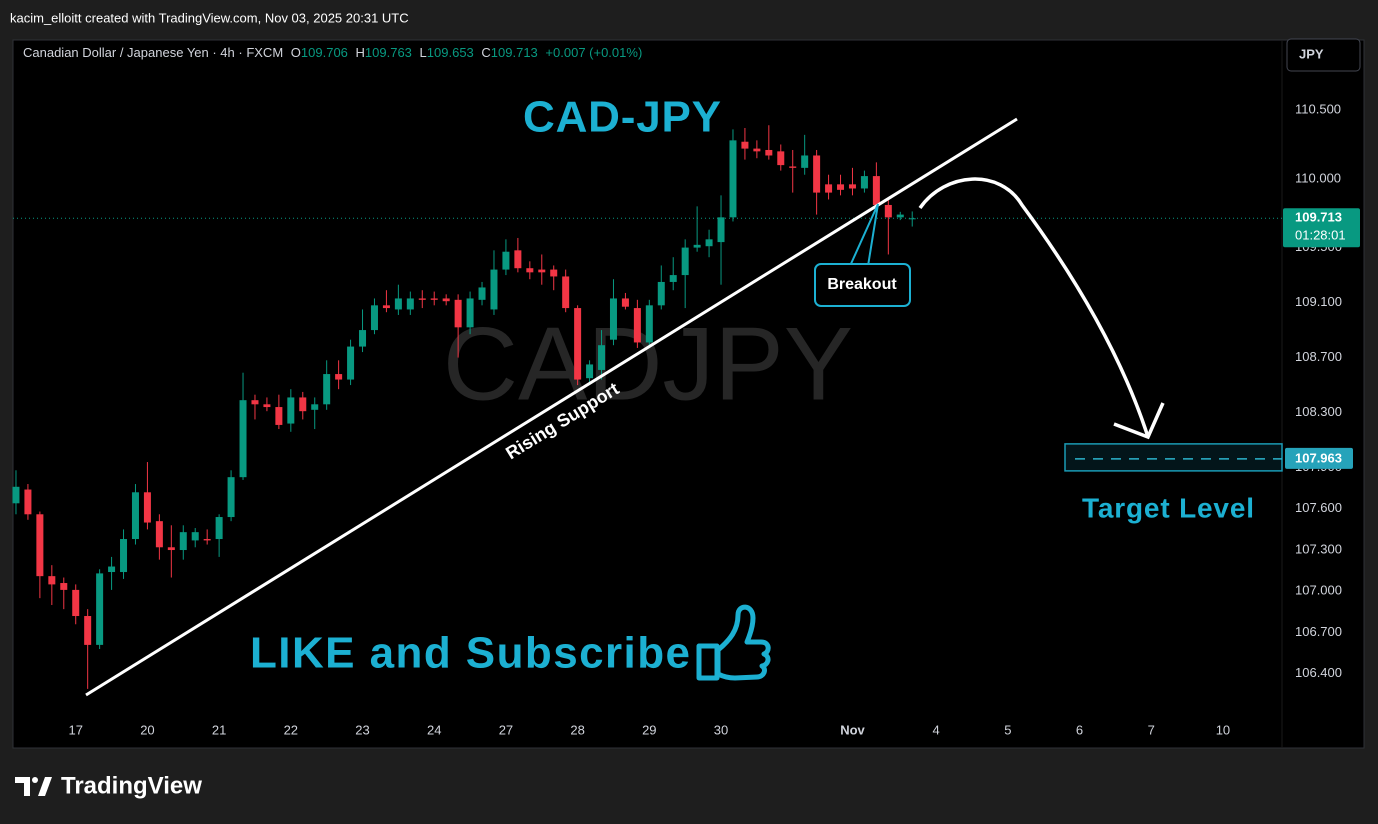  What do you see at coordinates (864, 235) in the screenshot?
I see `callout-pointer` at bounding box center [864, 235].